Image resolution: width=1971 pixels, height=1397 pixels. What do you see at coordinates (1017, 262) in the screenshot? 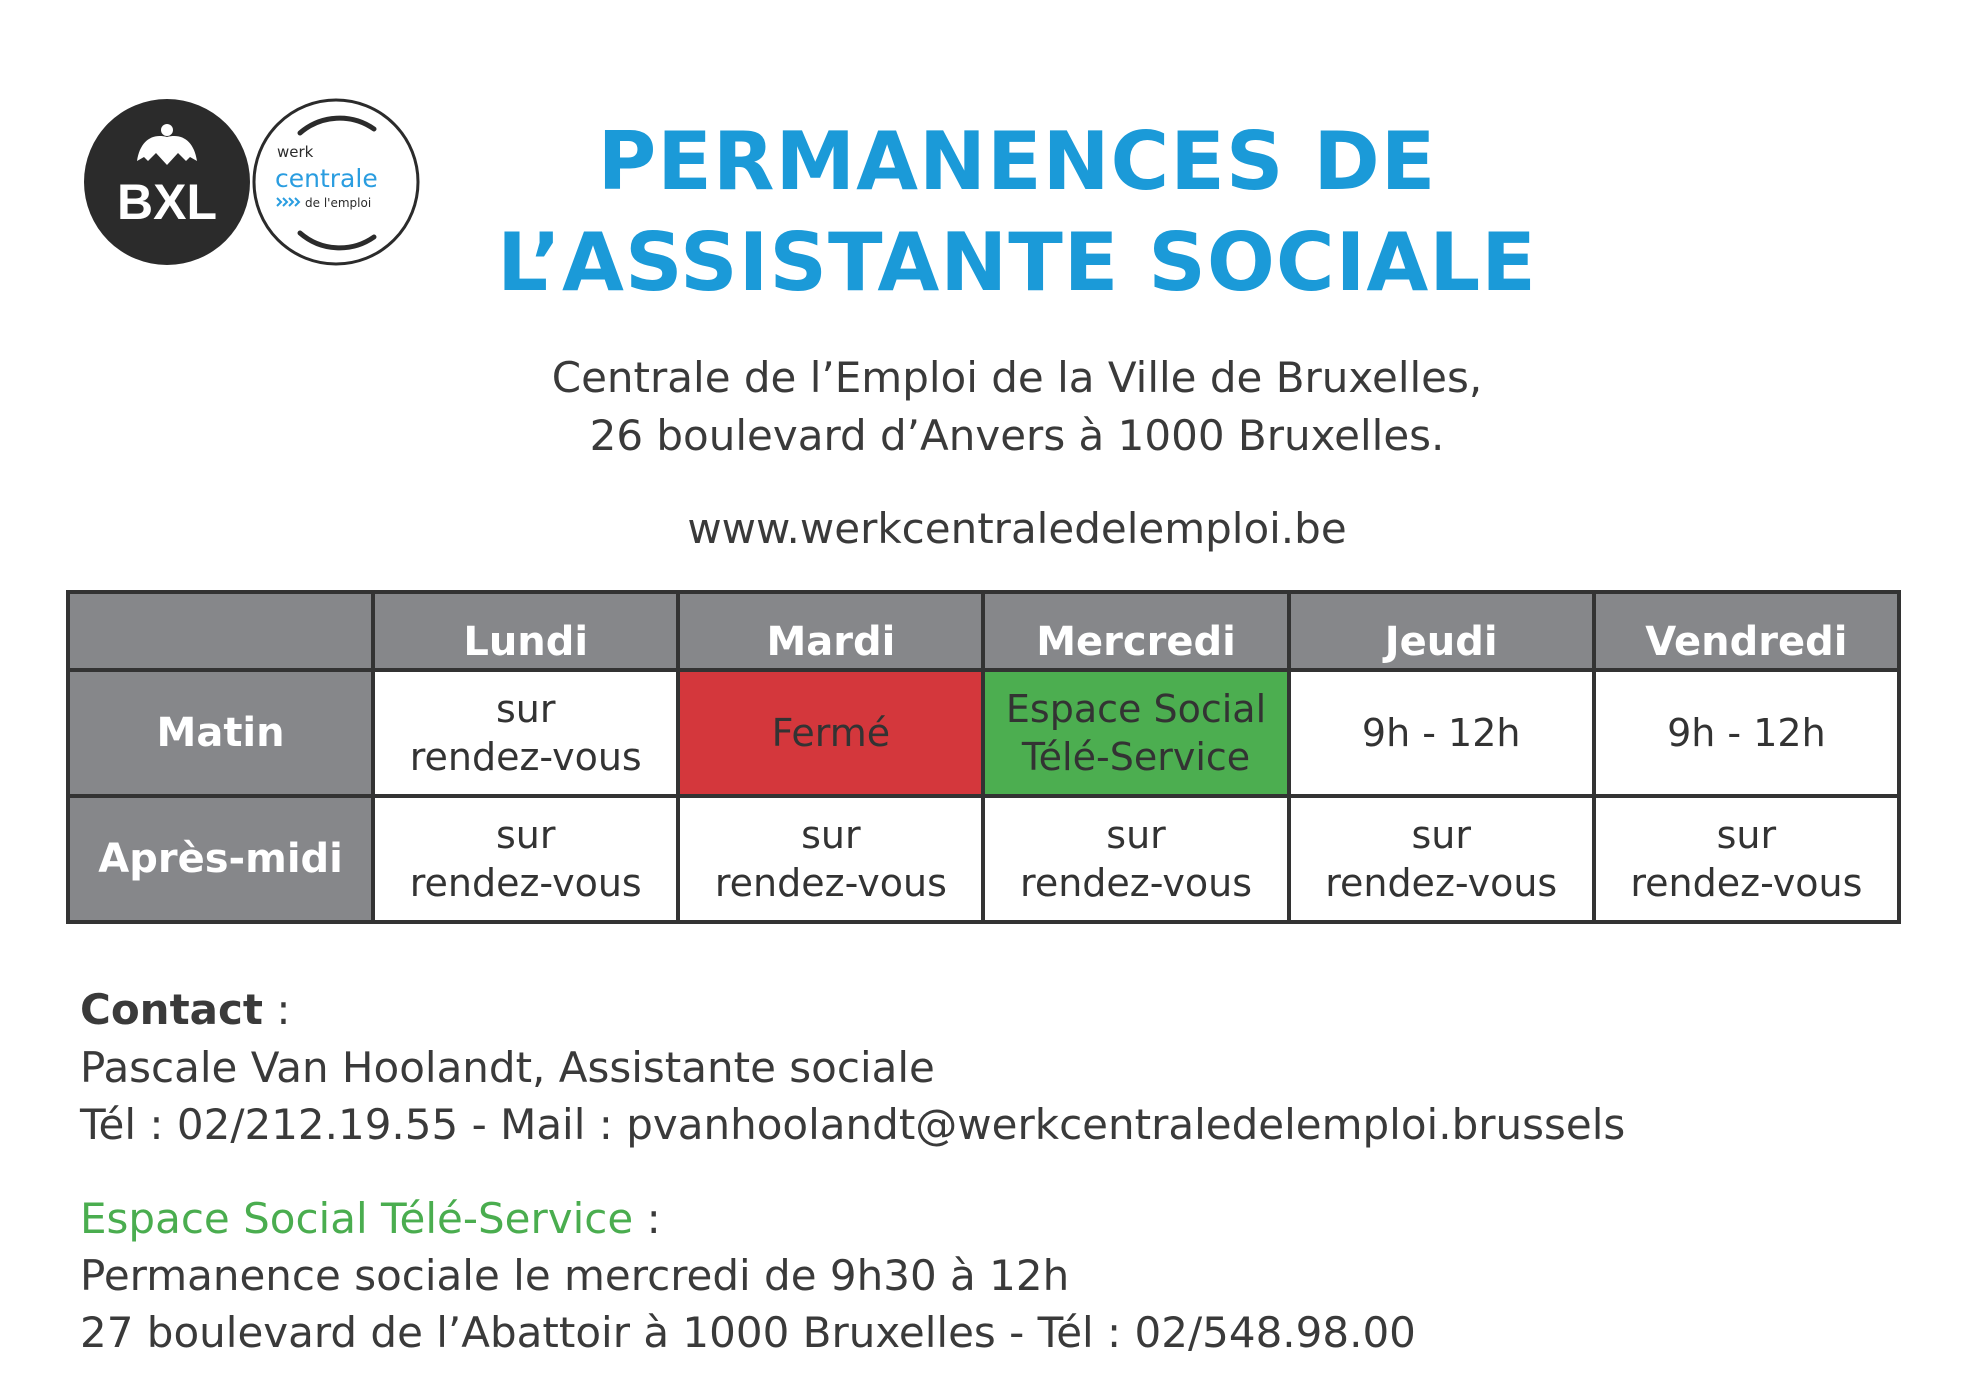
I see `title-line-2: L’ASSISTANTE SOCIALE` at bounding box center [1017, 262].